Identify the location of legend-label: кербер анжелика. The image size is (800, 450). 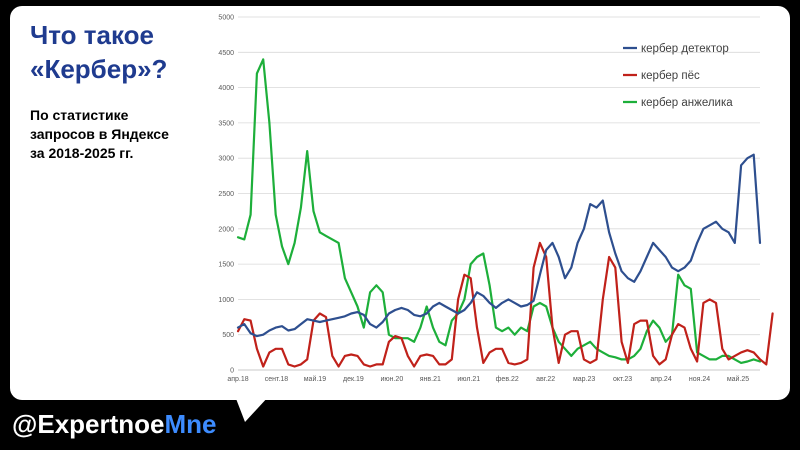
(687, 103).